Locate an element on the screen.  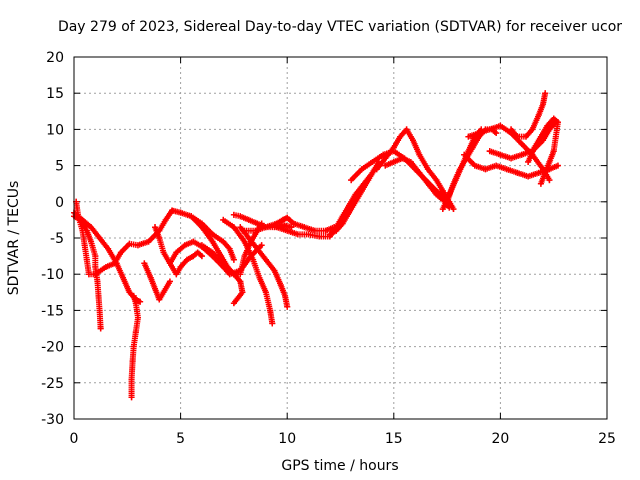
series-track-g is located at coordinates (203, 235).